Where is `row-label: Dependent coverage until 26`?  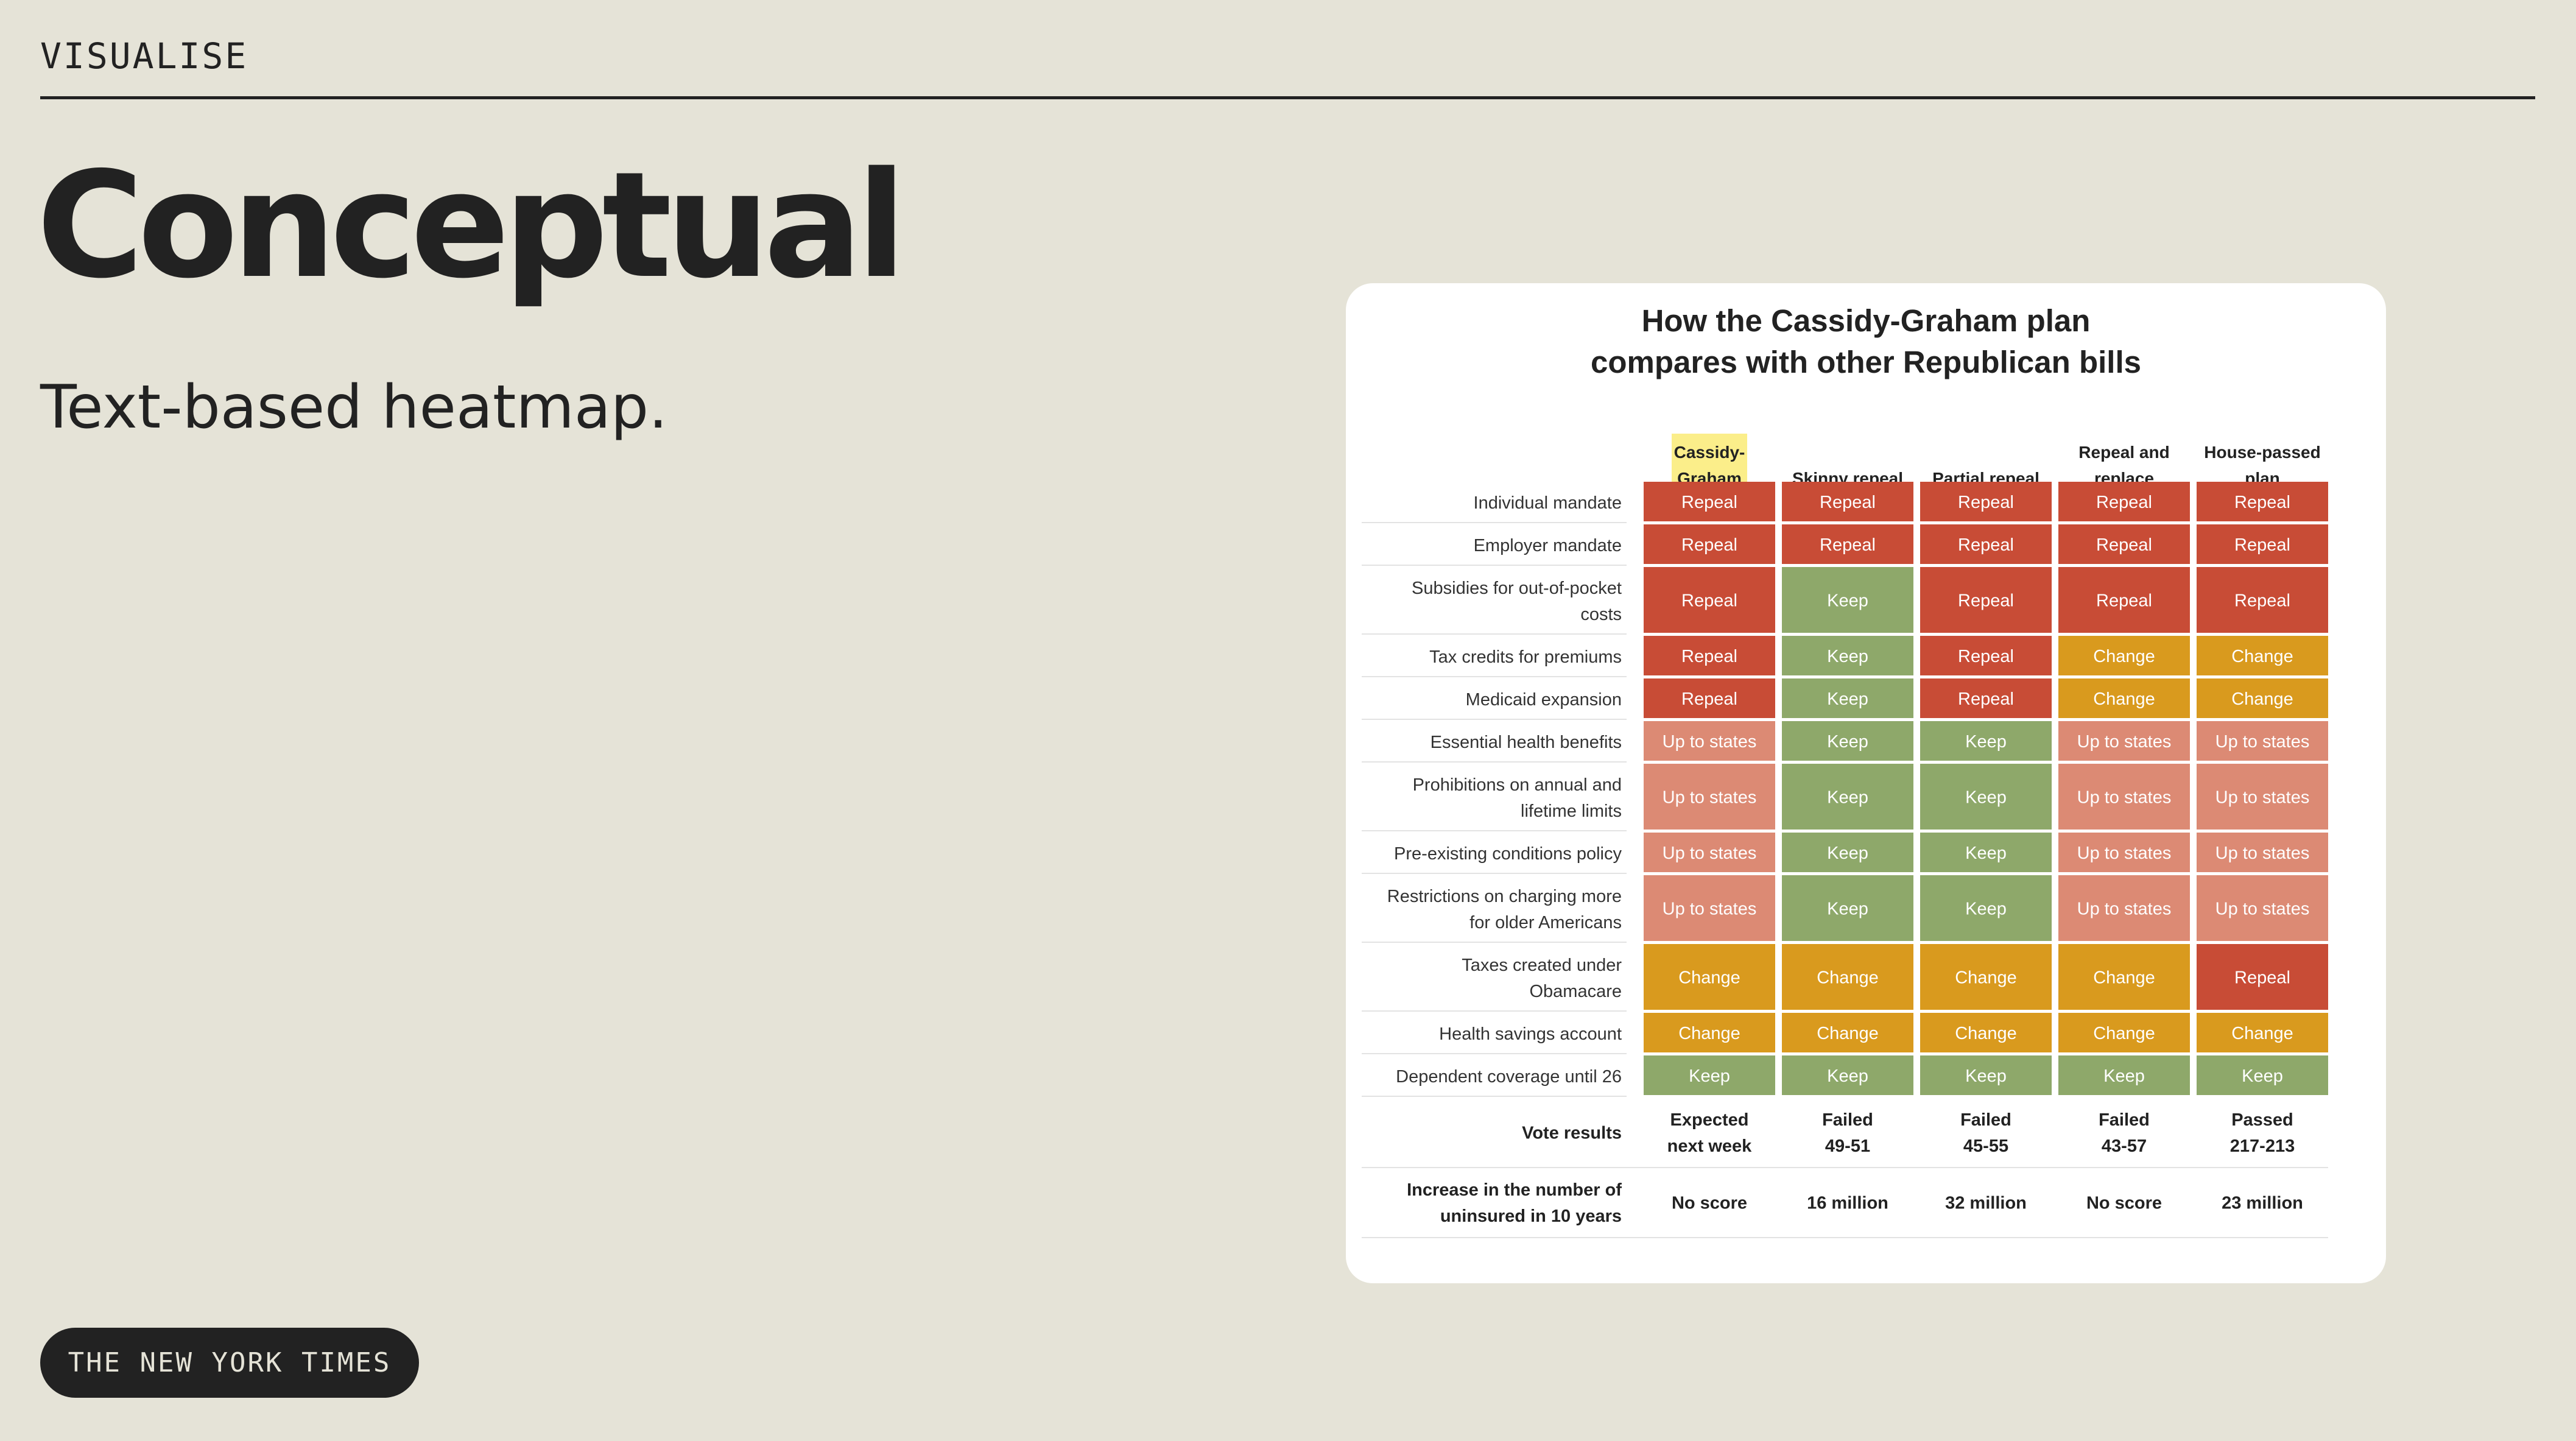 row-label: Dependent coverage until 26 is located at coordinates (1509, 1077).